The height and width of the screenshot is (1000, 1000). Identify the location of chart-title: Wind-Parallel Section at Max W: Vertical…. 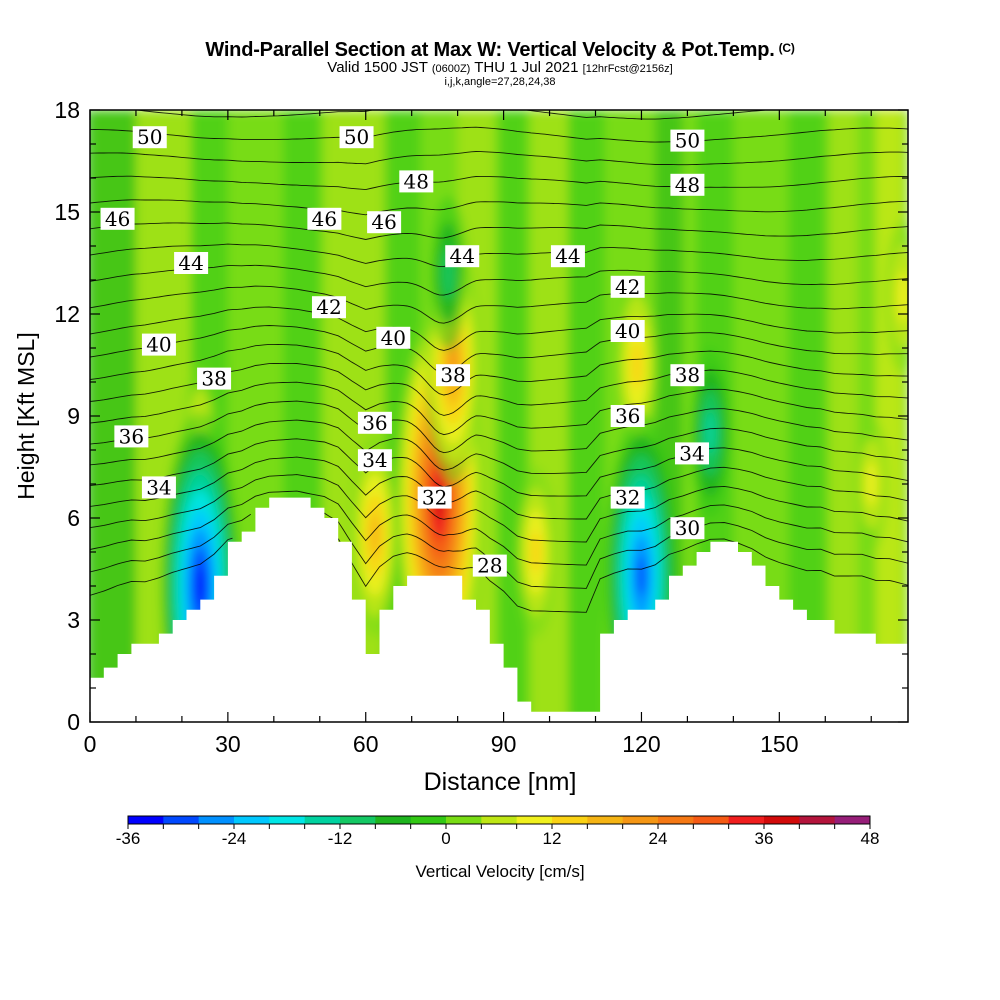
(500, 49).